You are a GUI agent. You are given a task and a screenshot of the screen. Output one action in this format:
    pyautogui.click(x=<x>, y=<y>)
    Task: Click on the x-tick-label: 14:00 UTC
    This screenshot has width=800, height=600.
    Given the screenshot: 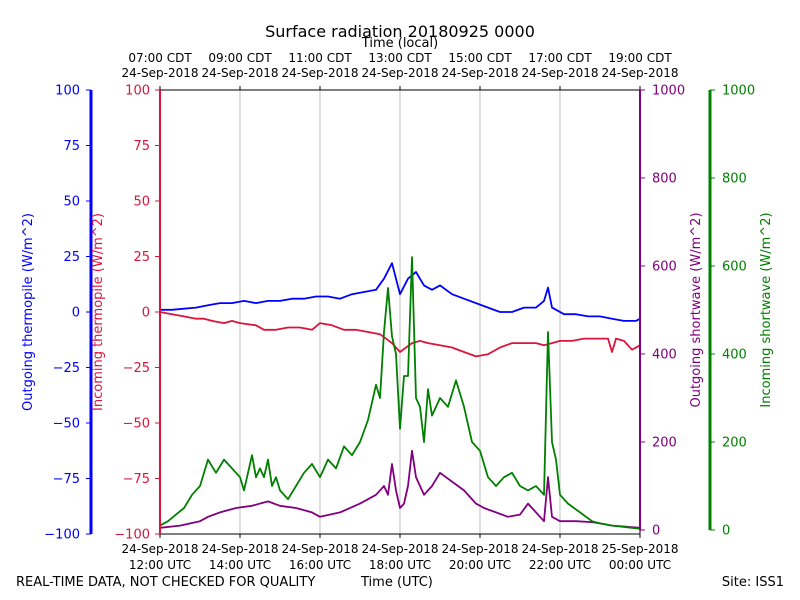 What is the action you would take?
    pyautogui.click(x=240, y=565)
    